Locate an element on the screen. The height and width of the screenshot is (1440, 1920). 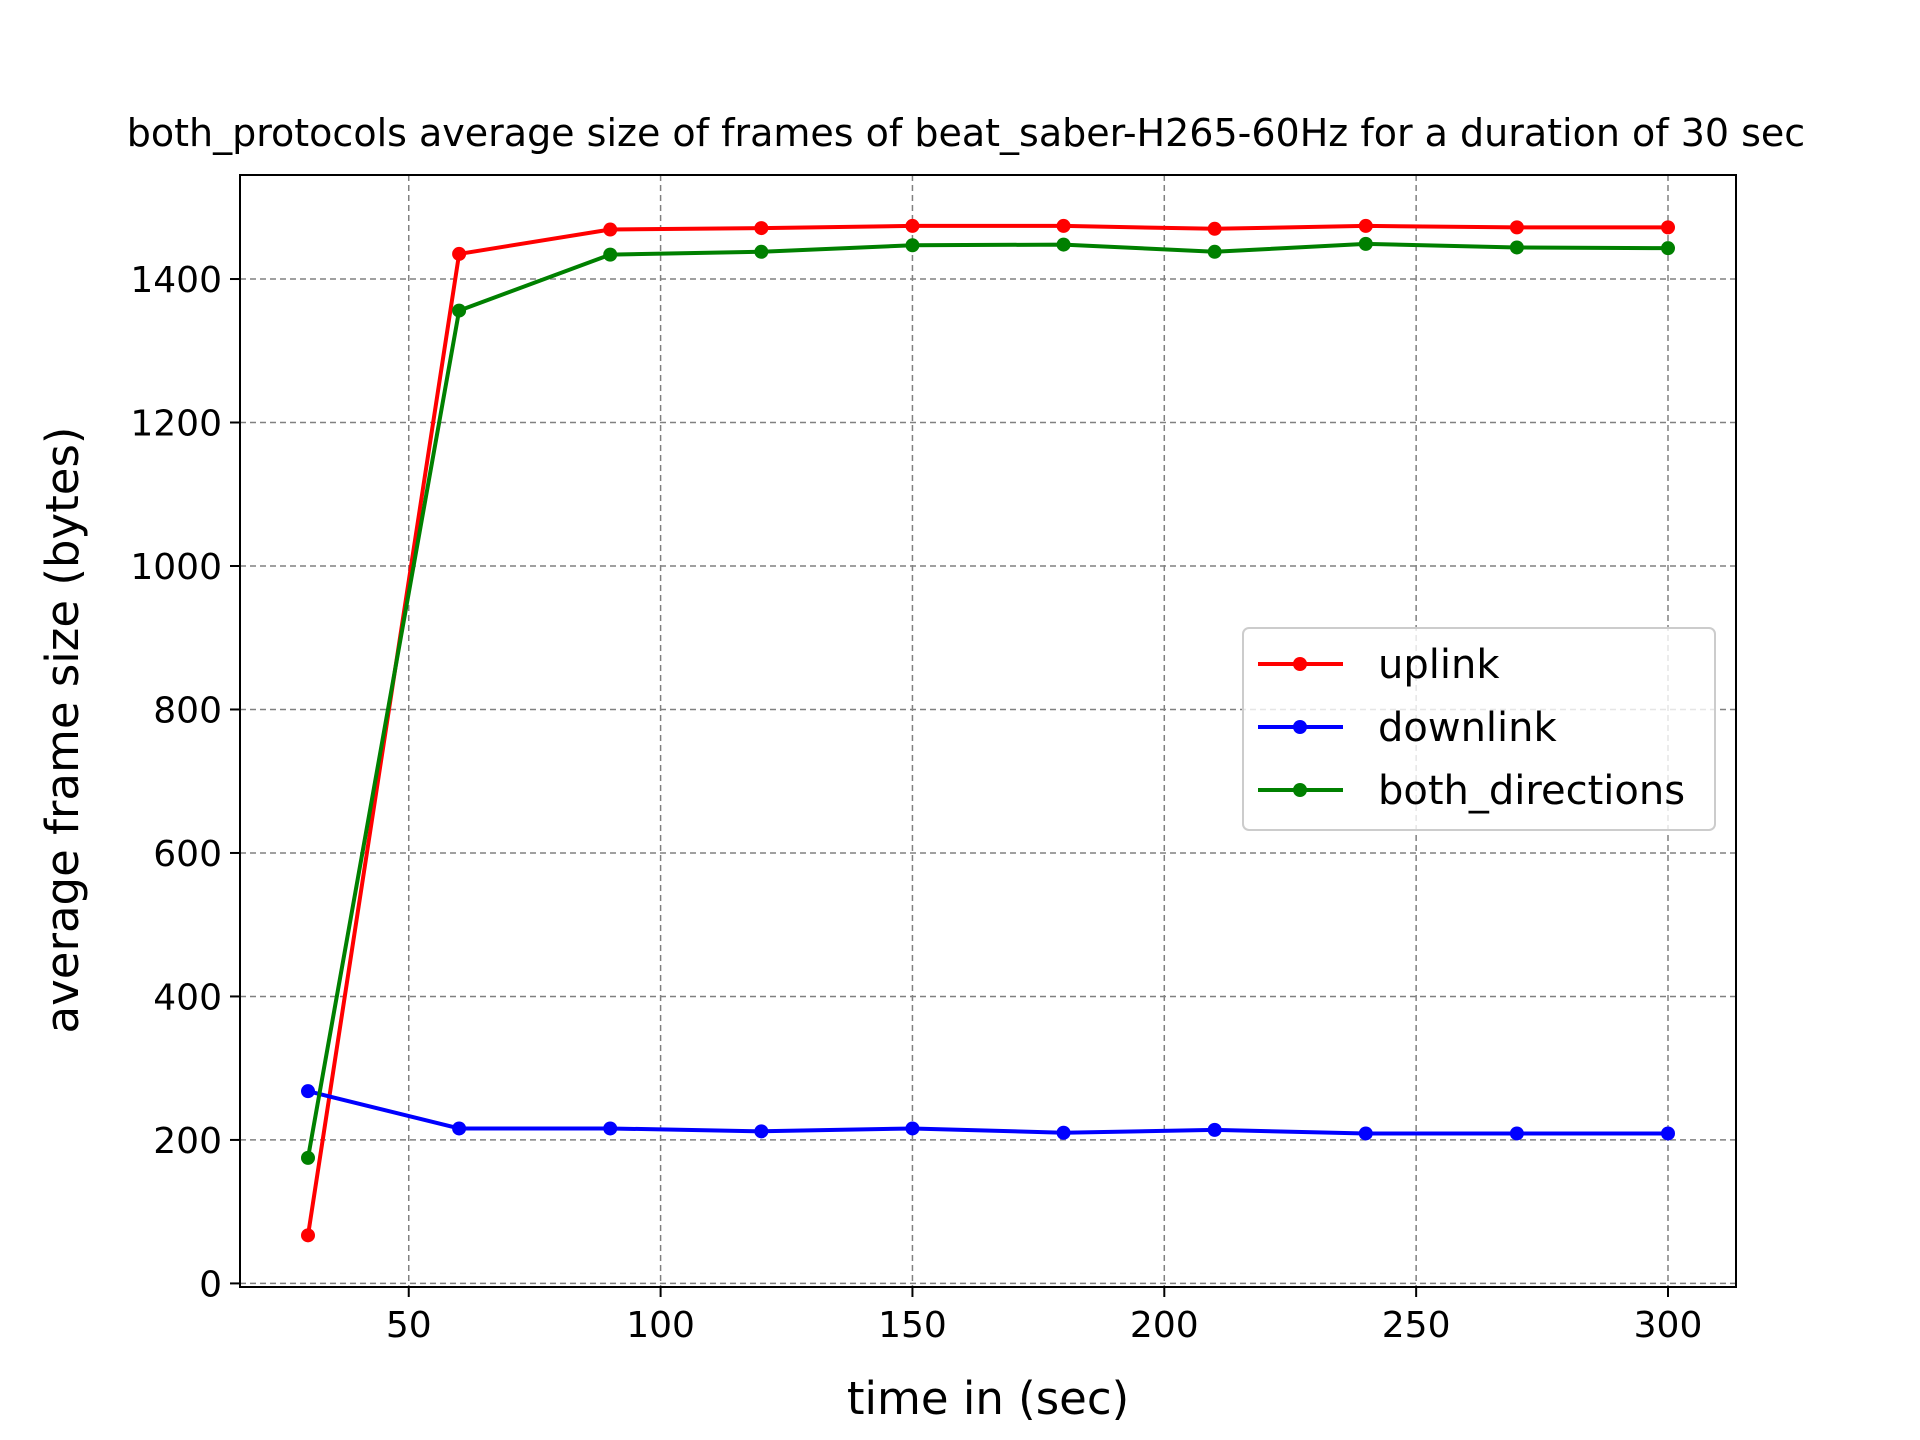
legend-marker-both_directions is located at coordinates (1300, 790).